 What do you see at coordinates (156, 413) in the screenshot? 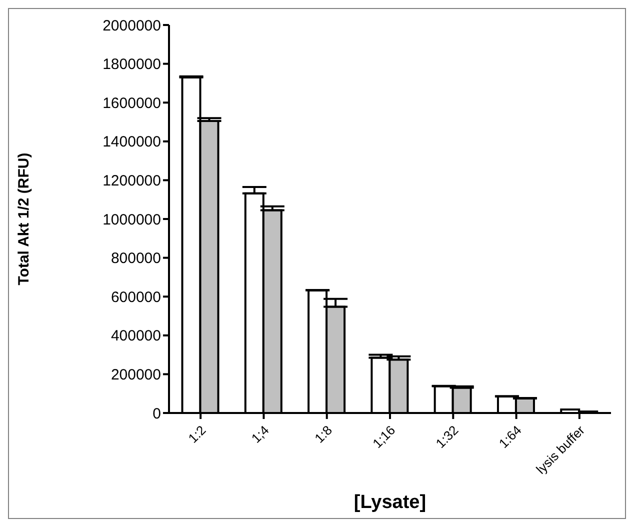
I see `y-tick-label: 0` at bounding box center [156, 413].